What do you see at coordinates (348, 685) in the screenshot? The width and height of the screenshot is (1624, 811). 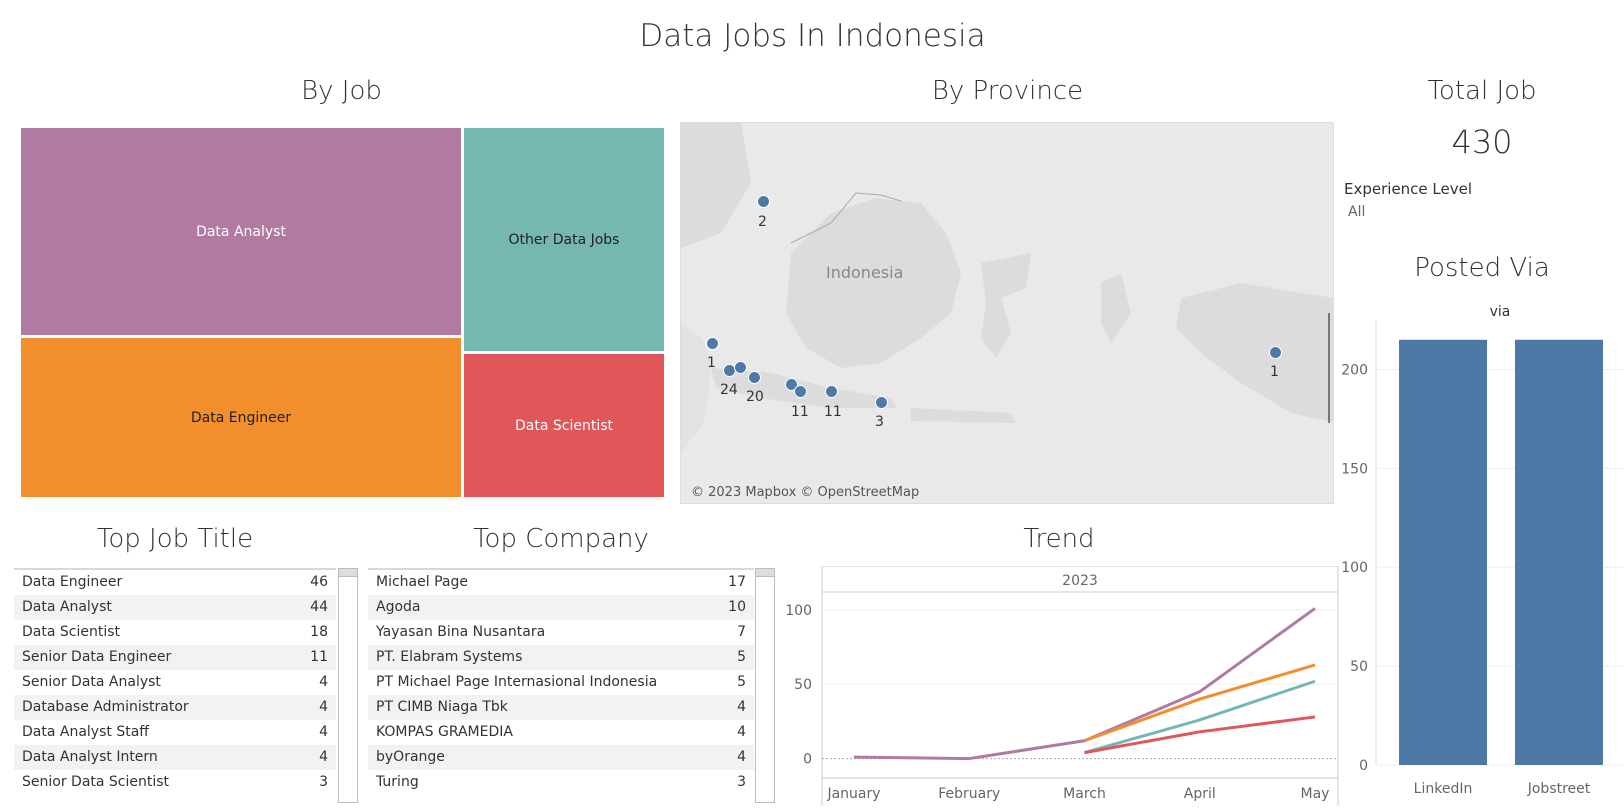 I see `top-job-title-scrollbar` at bounding box center [348, 685].